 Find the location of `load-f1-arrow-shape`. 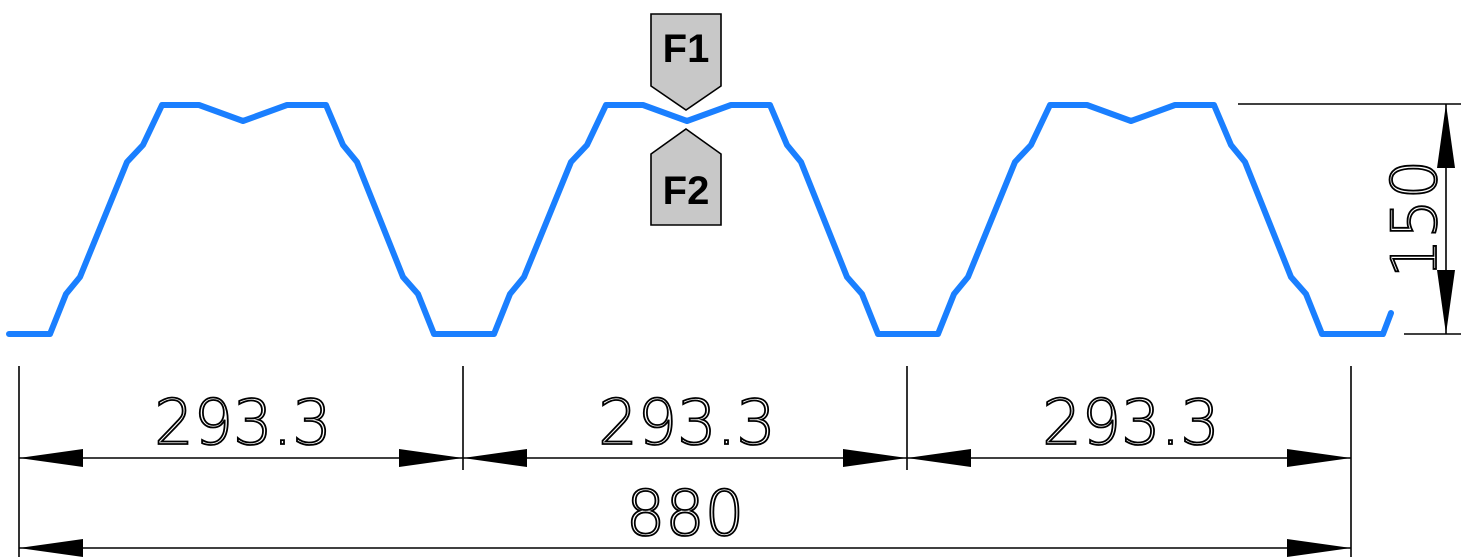

load-f1-arrow-shape is located at coordinates (686, 62).